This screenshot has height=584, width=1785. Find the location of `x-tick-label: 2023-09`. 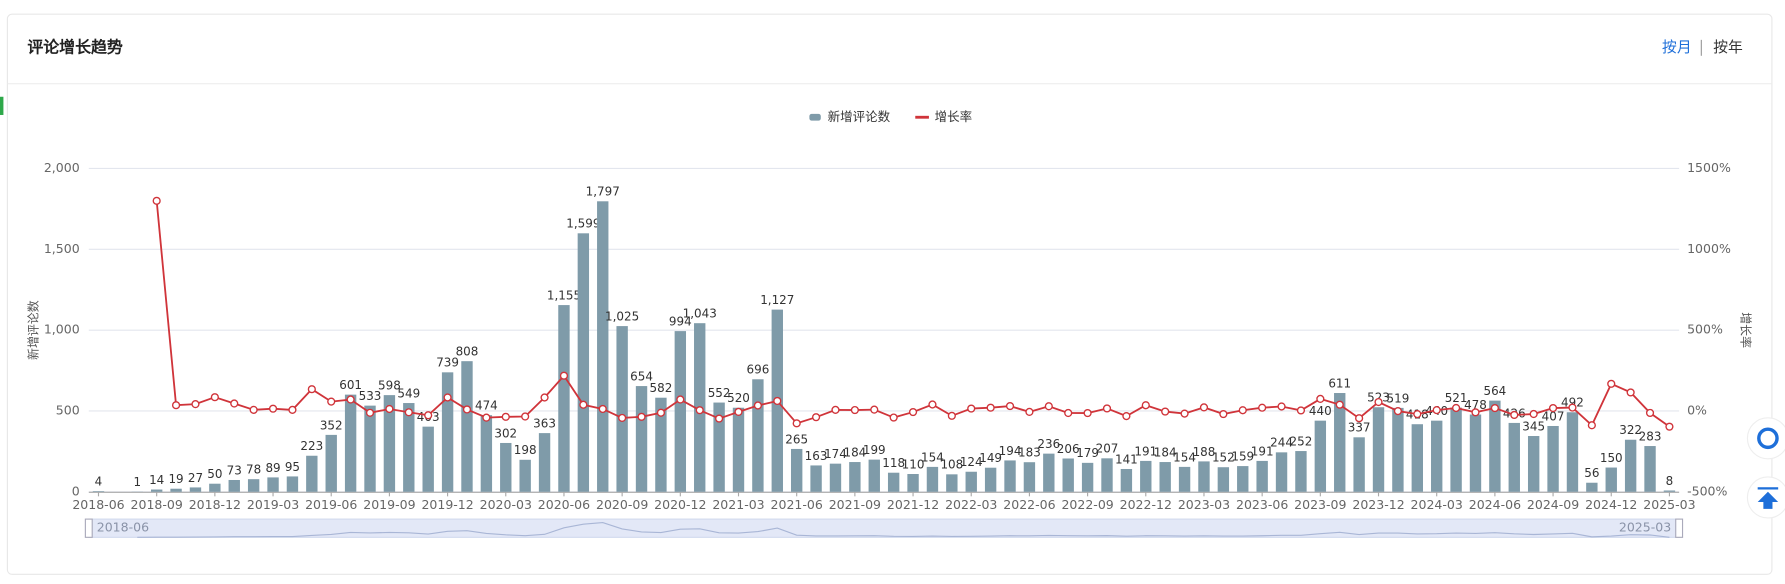

x-tick-label: 2023-09 is located at coordinates (1320, 504).